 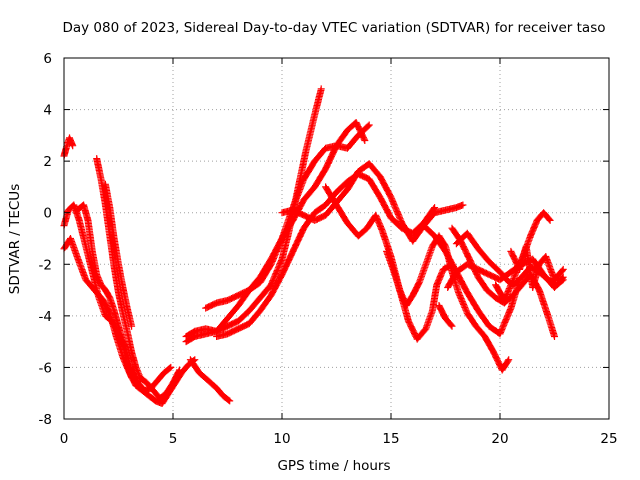 I want to click on y-axis-label: SDTVAR / TECUs, so click(x=15, y=239).